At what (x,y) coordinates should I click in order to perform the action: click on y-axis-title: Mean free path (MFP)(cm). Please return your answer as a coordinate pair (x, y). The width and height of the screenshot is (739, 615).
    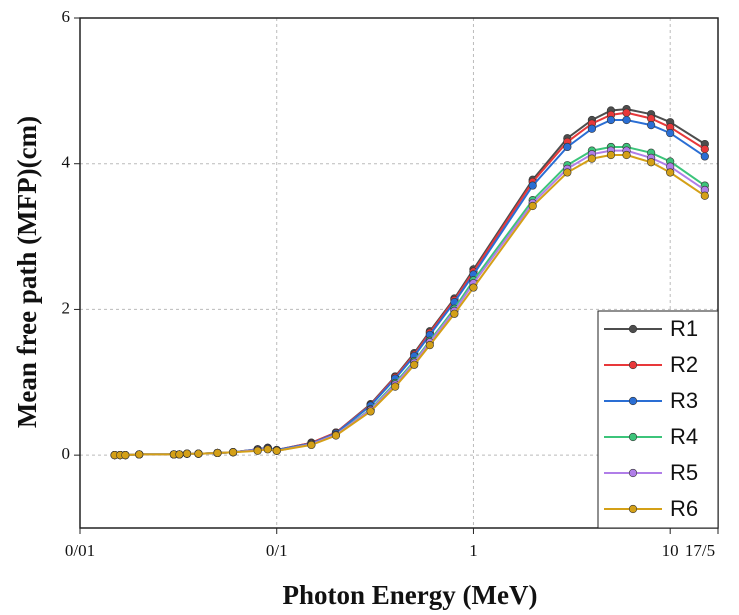
    Looking at the image, I should click on (27, 272).